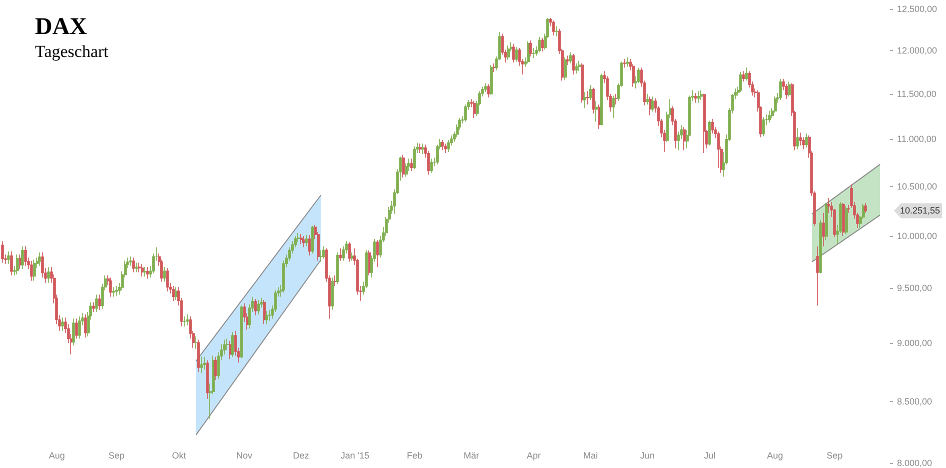 Image resolution: width=946 pixels, height=468 pixels. What do you see at coordinates (72, 51) in the screenshot?
I see `text: Tageschart` at bounding box center [72, 51].